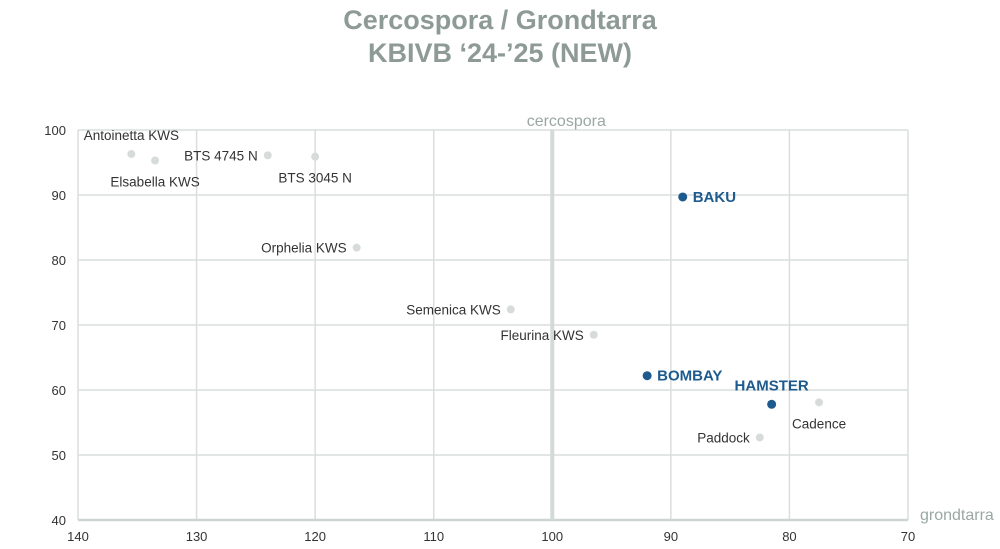 This screenshot has height=549, width=1000. I want to click on x-tick-label: 90, so click(671, 536).